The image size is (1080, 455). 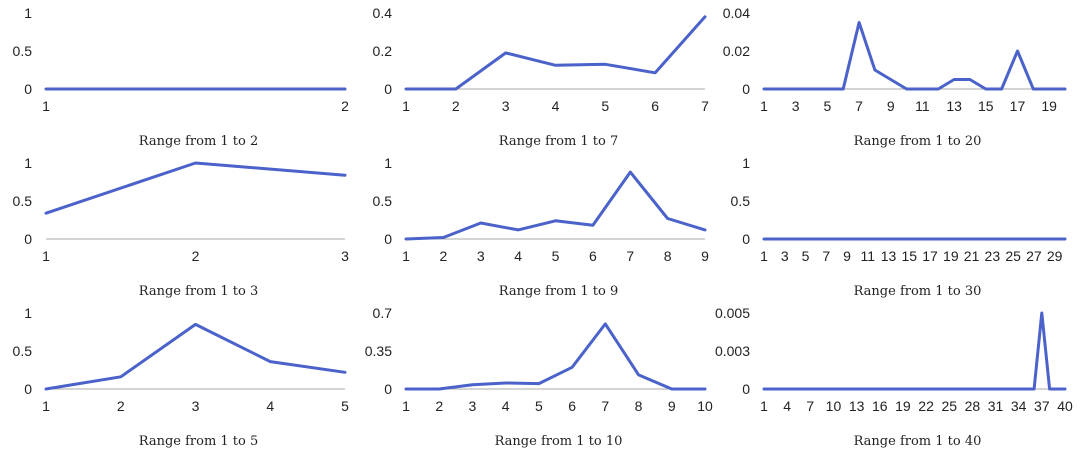 What do you see at coordinates (559, 441) in the screenshot?
I see `chart-title: Range from 1 to 10` at bounding box center [559, 441].